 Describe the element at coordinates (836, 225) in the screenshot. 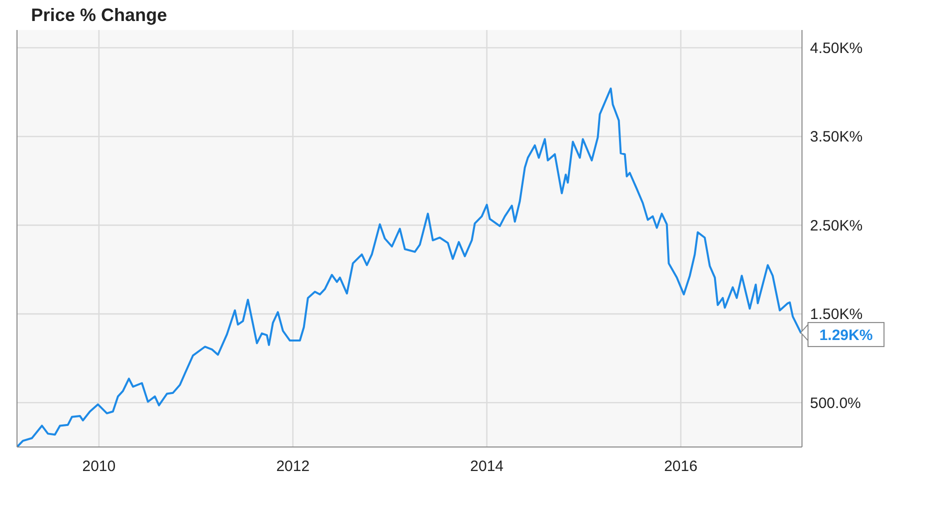

I see `y-tick-label: 2.50K%` at that location.